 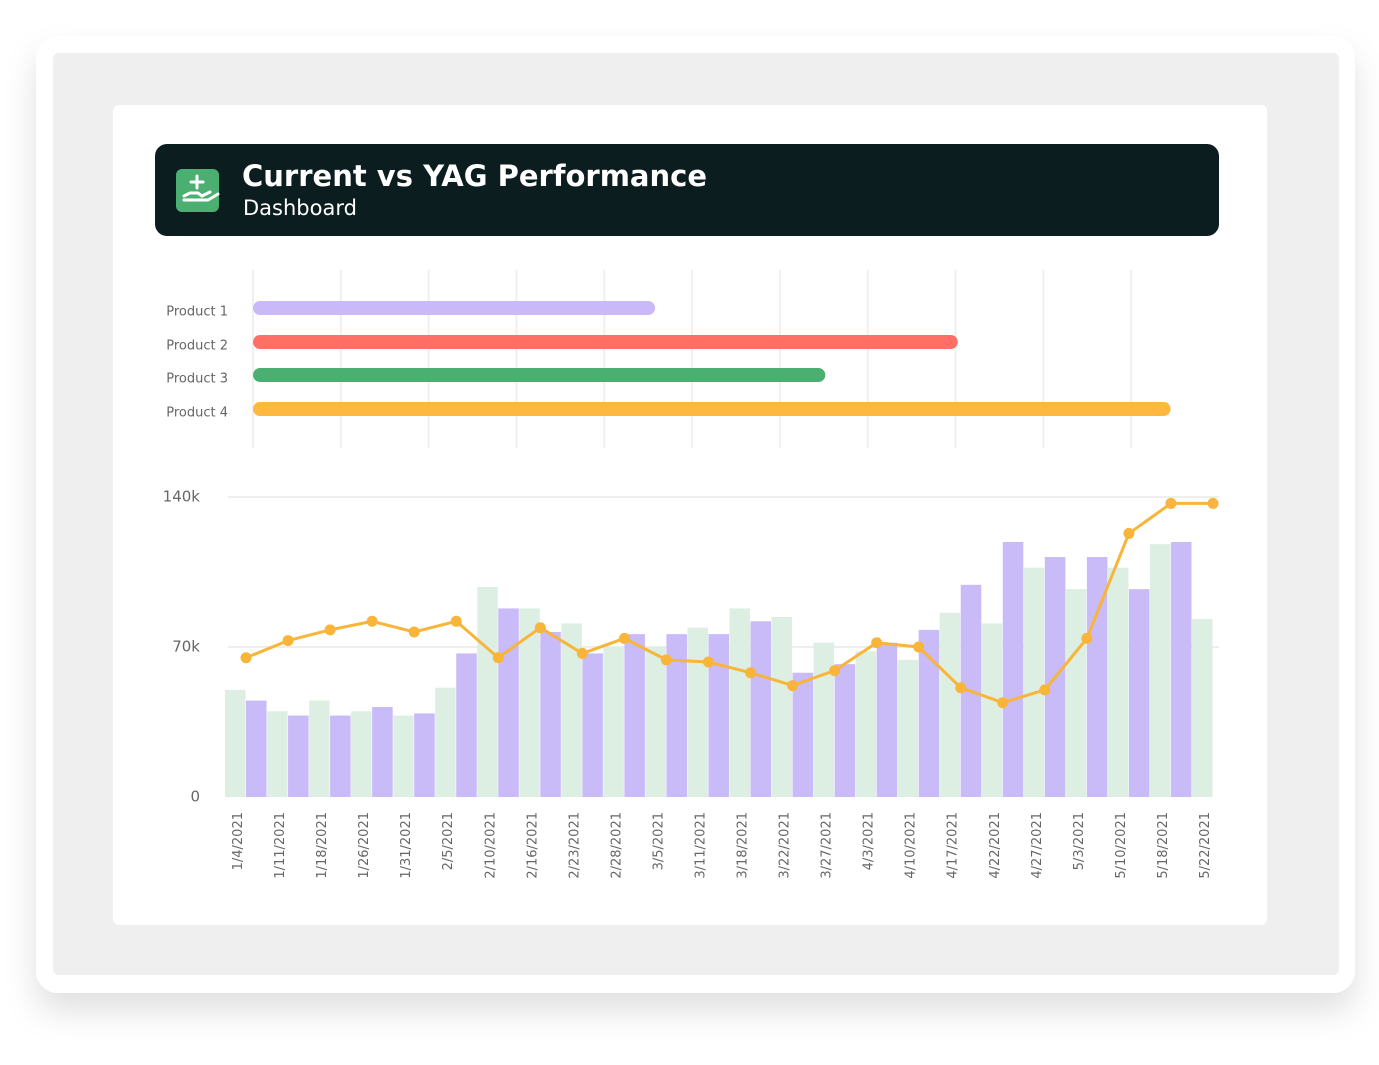 What do you see at coordinates (195, 797) in the screenshot?
I see `y-tick-label: 0` at bounding box center [195, 797].